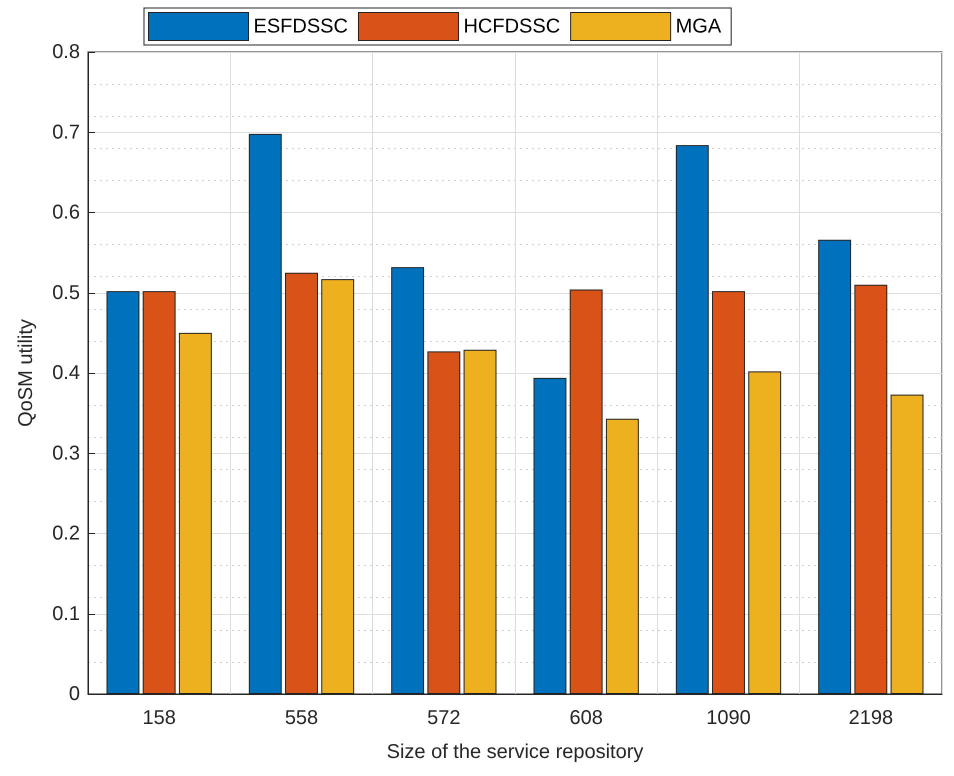 This screenshot has height=776, width=954. What do you see at coordinates (66, 373) in the screenshot?
I see `y-tick-label: 0.4` at bounding box center [66, 373].